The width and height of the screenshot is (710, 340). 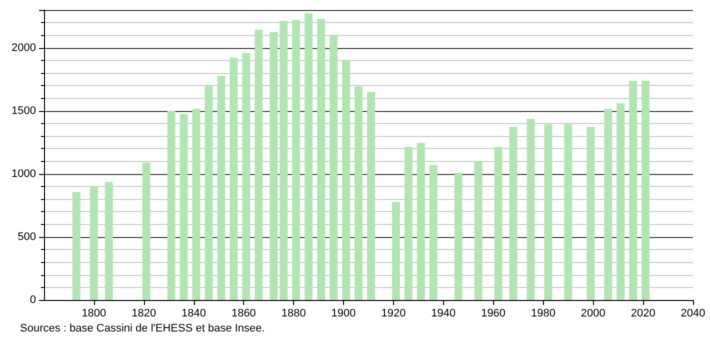 What do you see at coordinates (543, 314) in the screenshot?
I see `x-tick-label: 1980` at bounding box center [543, 314].